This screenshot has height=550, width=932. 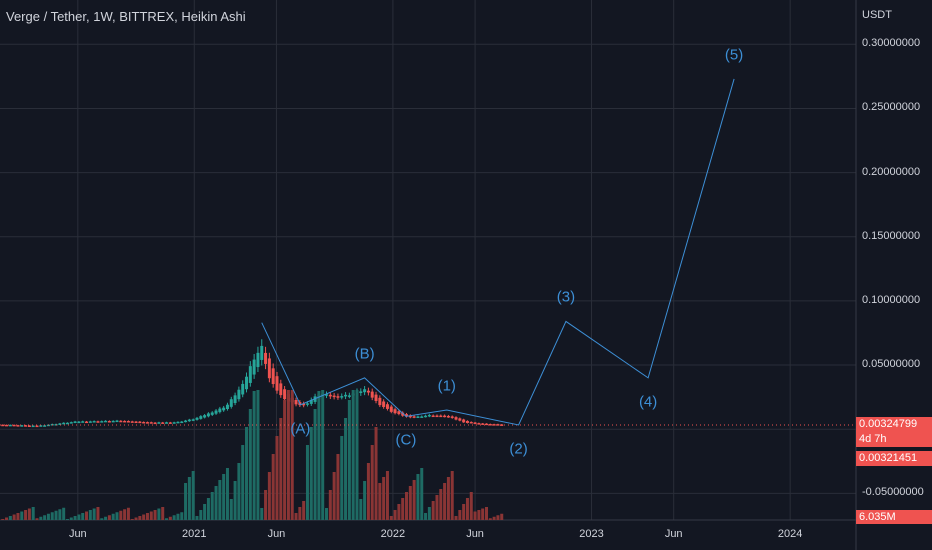 What do you see at coordinates (393, 534) in the screenshot?
I see `x-tick-label: 2022` at bounding box center [393, 534].